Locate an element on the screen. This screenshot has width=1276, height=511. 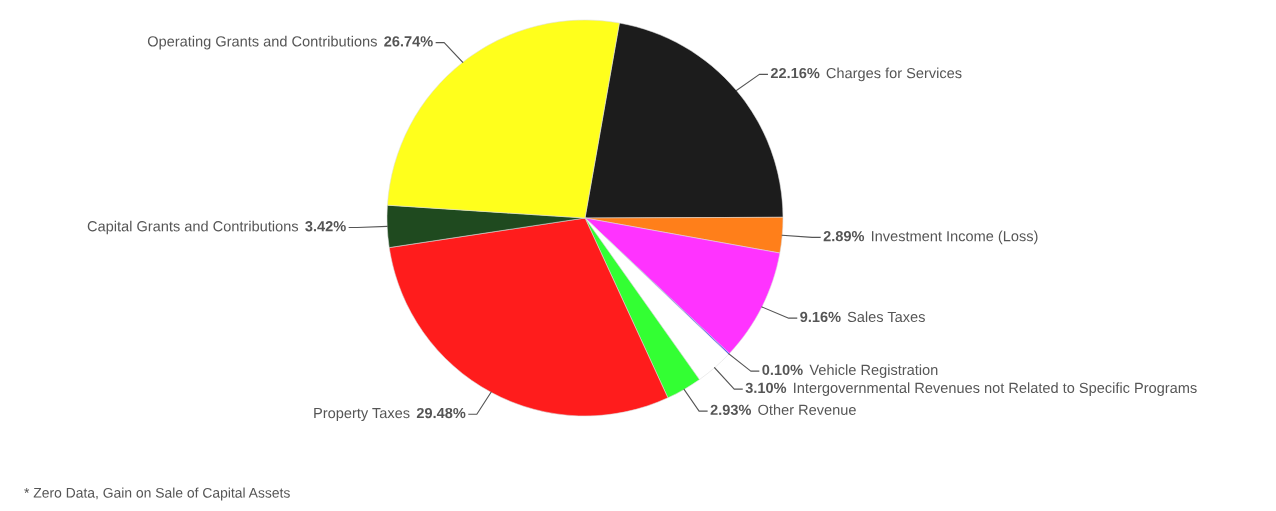
slice-label: Other Revenue is located at coordinates (807, 409).